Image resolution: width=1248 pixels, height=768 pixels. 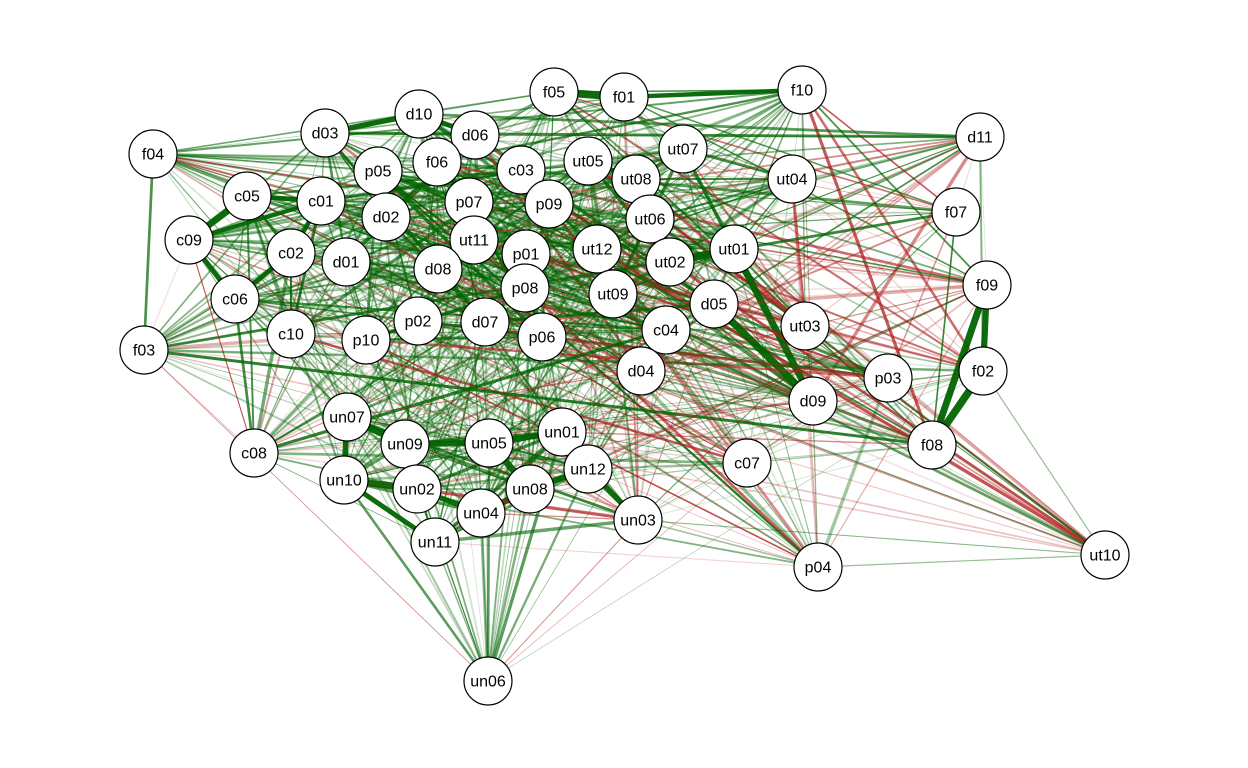 I want to click on edge-p08-p10, so click(x=445, y=314).